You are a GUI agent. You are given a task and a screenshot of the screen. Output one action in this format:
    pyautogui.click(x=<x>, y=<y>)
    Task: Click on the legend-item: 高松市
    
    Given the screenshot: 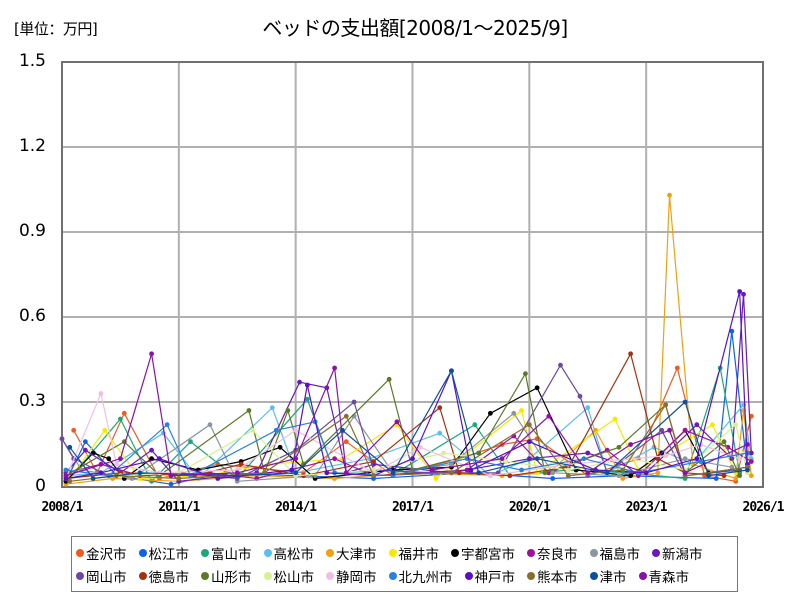 What is the action you would take?
    pyautogui.click(x=288, y=553)
    